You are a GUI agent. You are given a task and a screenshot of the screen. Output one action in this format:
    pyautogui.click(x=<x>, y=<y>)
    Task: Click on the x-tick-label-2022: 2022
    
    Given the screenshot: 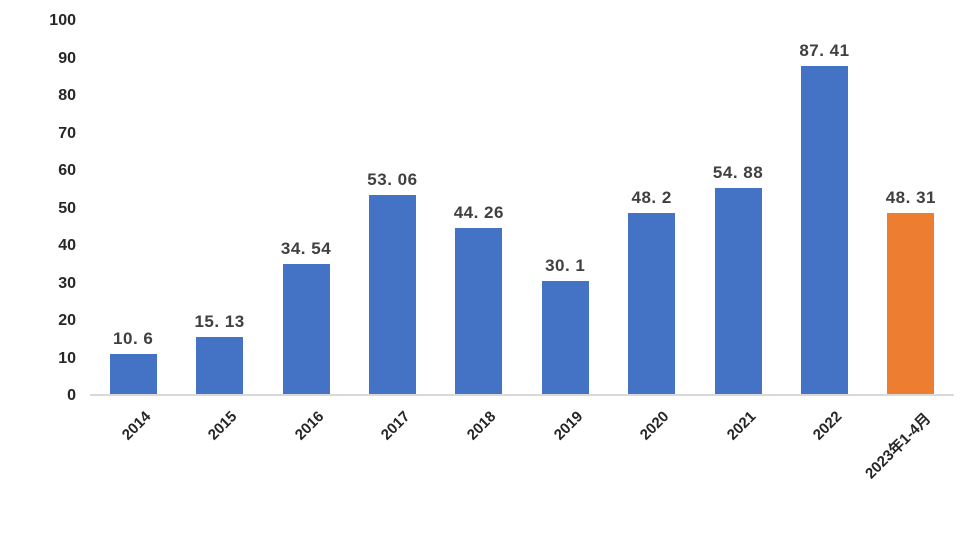 What is the action you would take?
    pyautogui.click(x=827, y=426)
    